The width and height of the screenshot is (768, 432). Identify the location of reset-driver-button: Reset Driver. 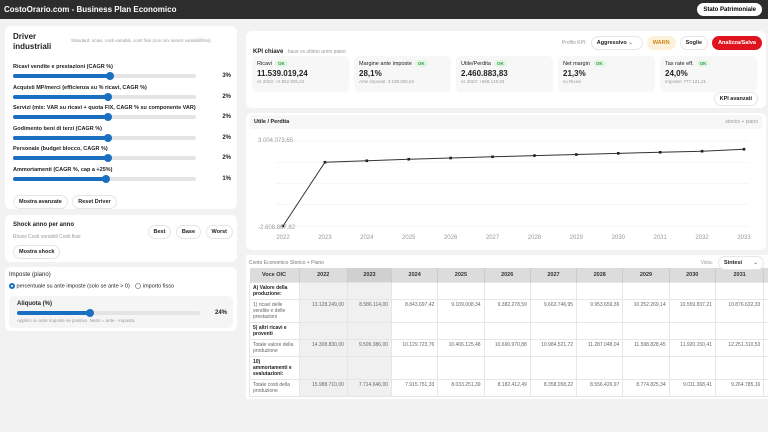
(94, 202).